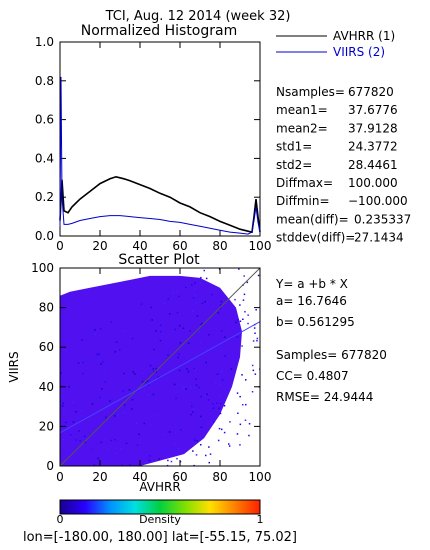  Describe the element at coordinates (310, 92) in the screenshot. I see `stat-label: Nsamples=` at that location.